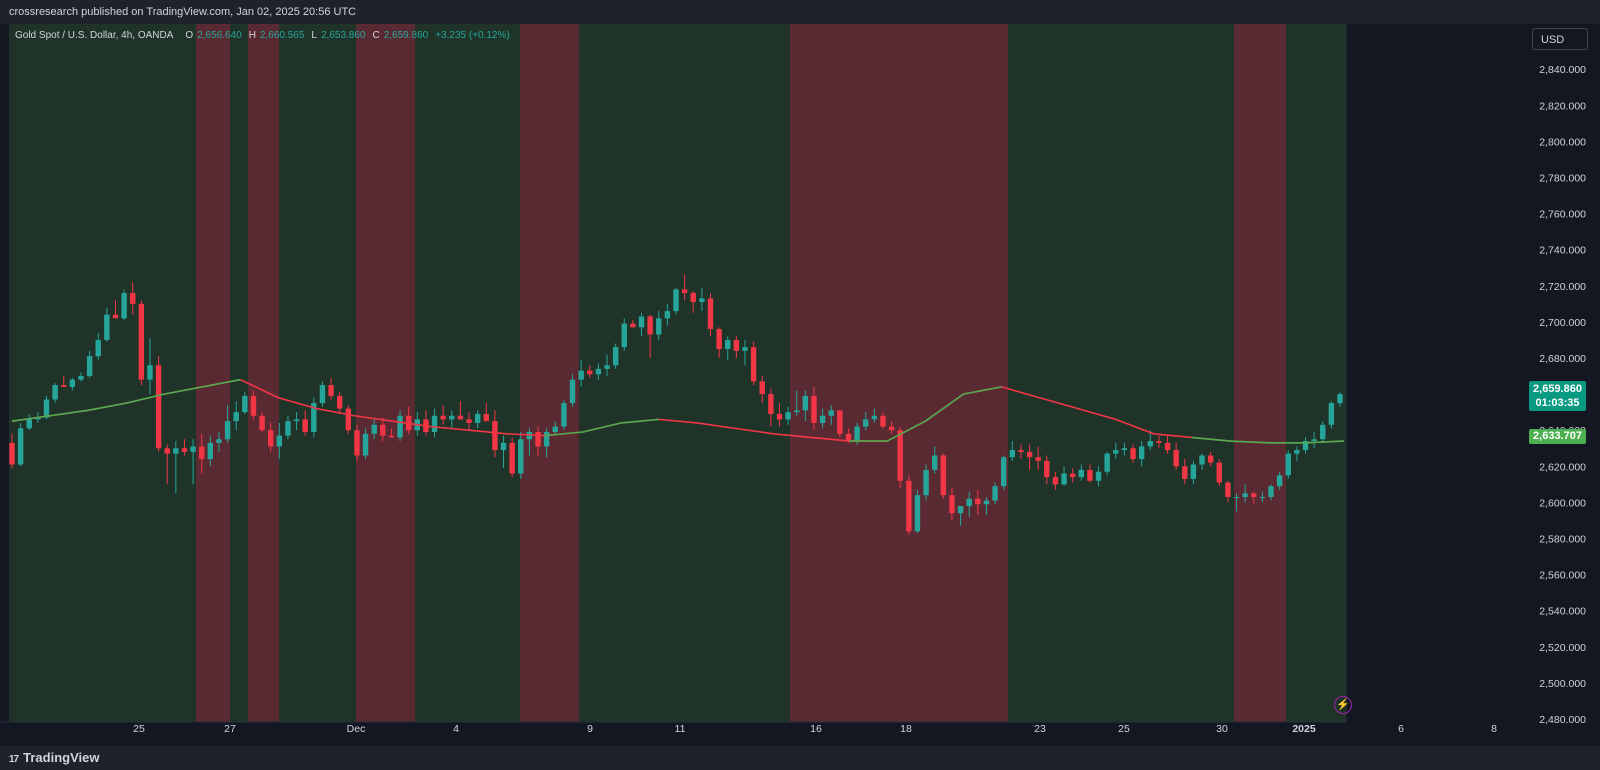 This screenshot has width=1600, height=770. What do you see at coordinates (906, 729) in the screenshot?
I see `x-tick-label: 18` at bounding box center [906, 729].